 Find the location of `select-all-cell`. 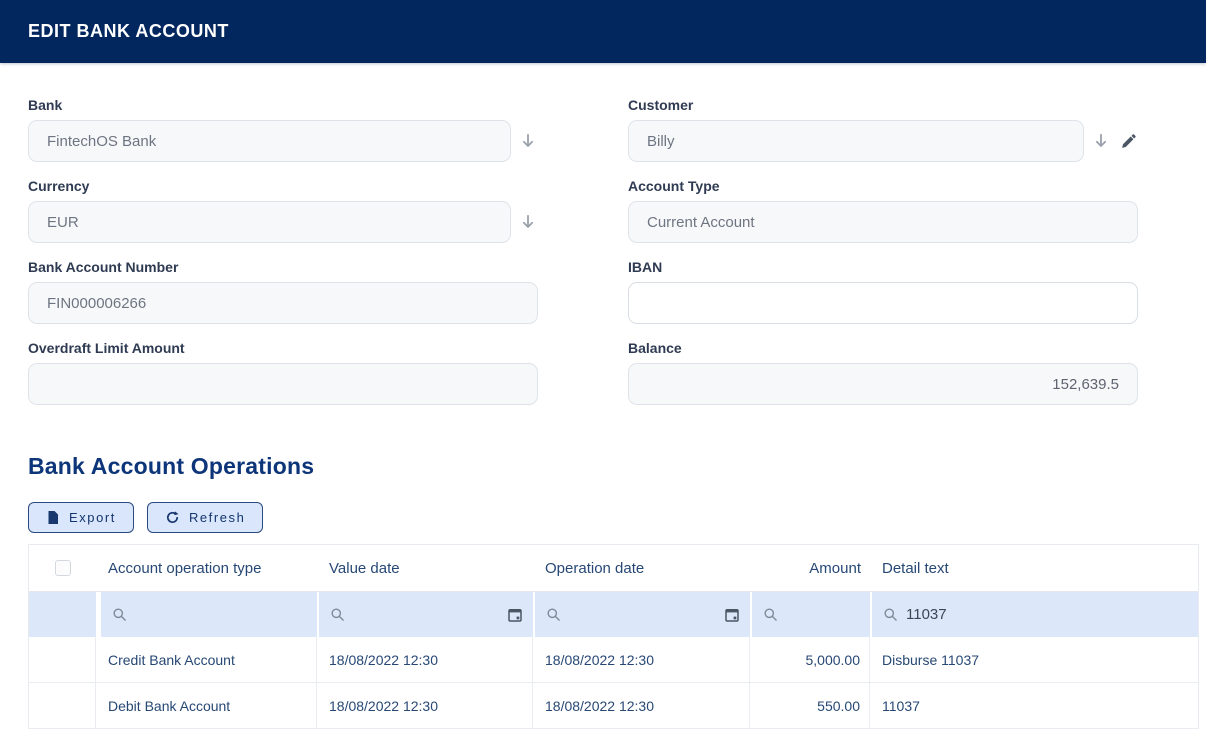

select-all-cell is located at coordinates (62, 568).